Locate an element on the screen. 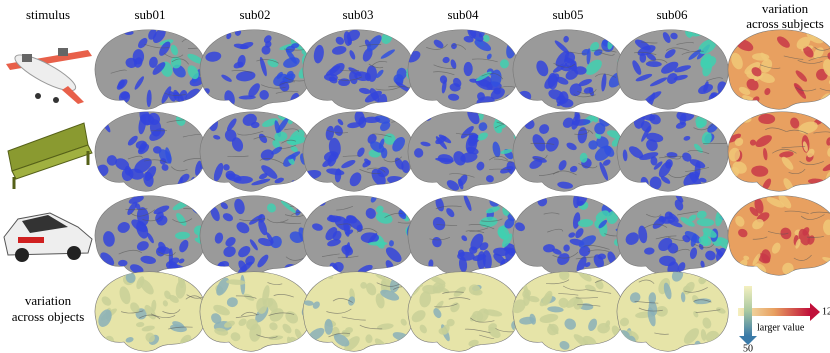 The height and width of the screenshot is (353, 830). colorbar-vertical is located at coordinates (748, 311).